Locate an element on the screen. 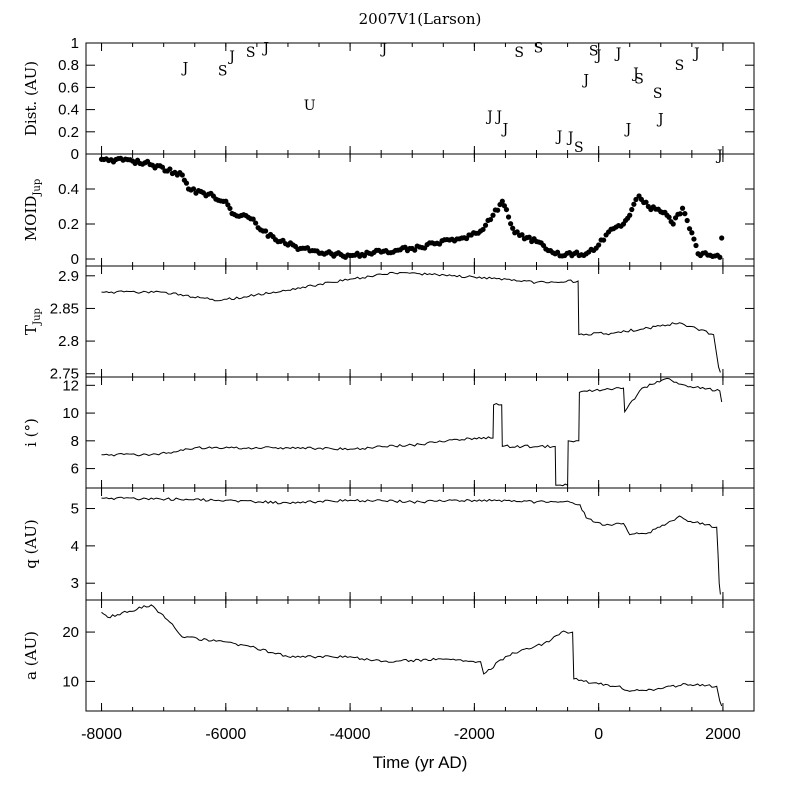 The width and height of the screenshot is (797, 797). y-tick-label: 0 is located at coordinates (75, 154).